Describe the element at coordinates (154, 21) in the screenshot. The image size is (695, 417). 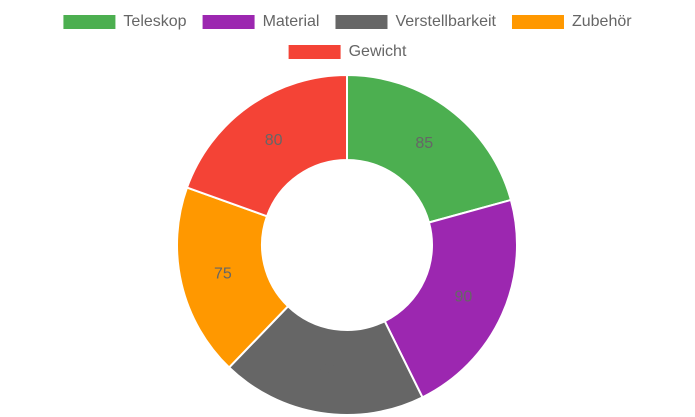
I see `legend-label: Teleskop` at that location.